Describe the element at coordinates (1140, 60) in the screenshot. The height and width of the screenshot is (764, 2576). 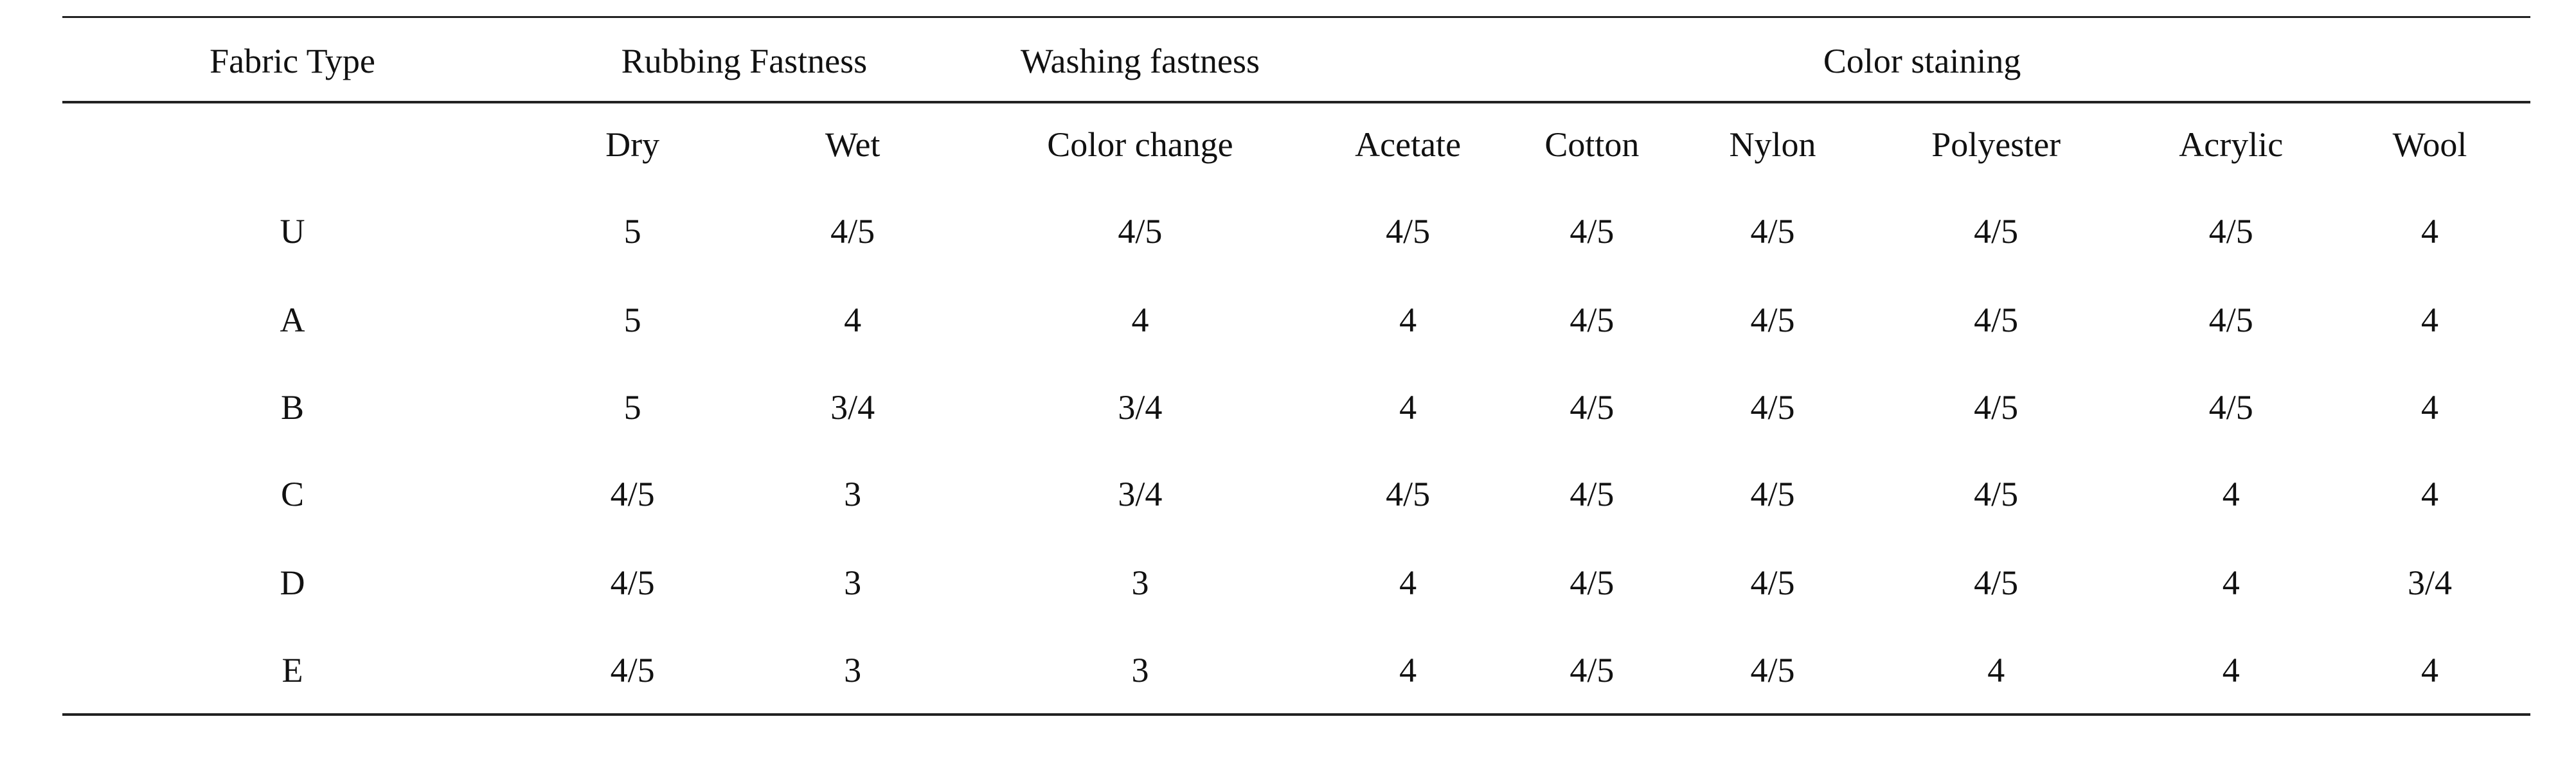
I see `group-header: Washing fastness` at that location.